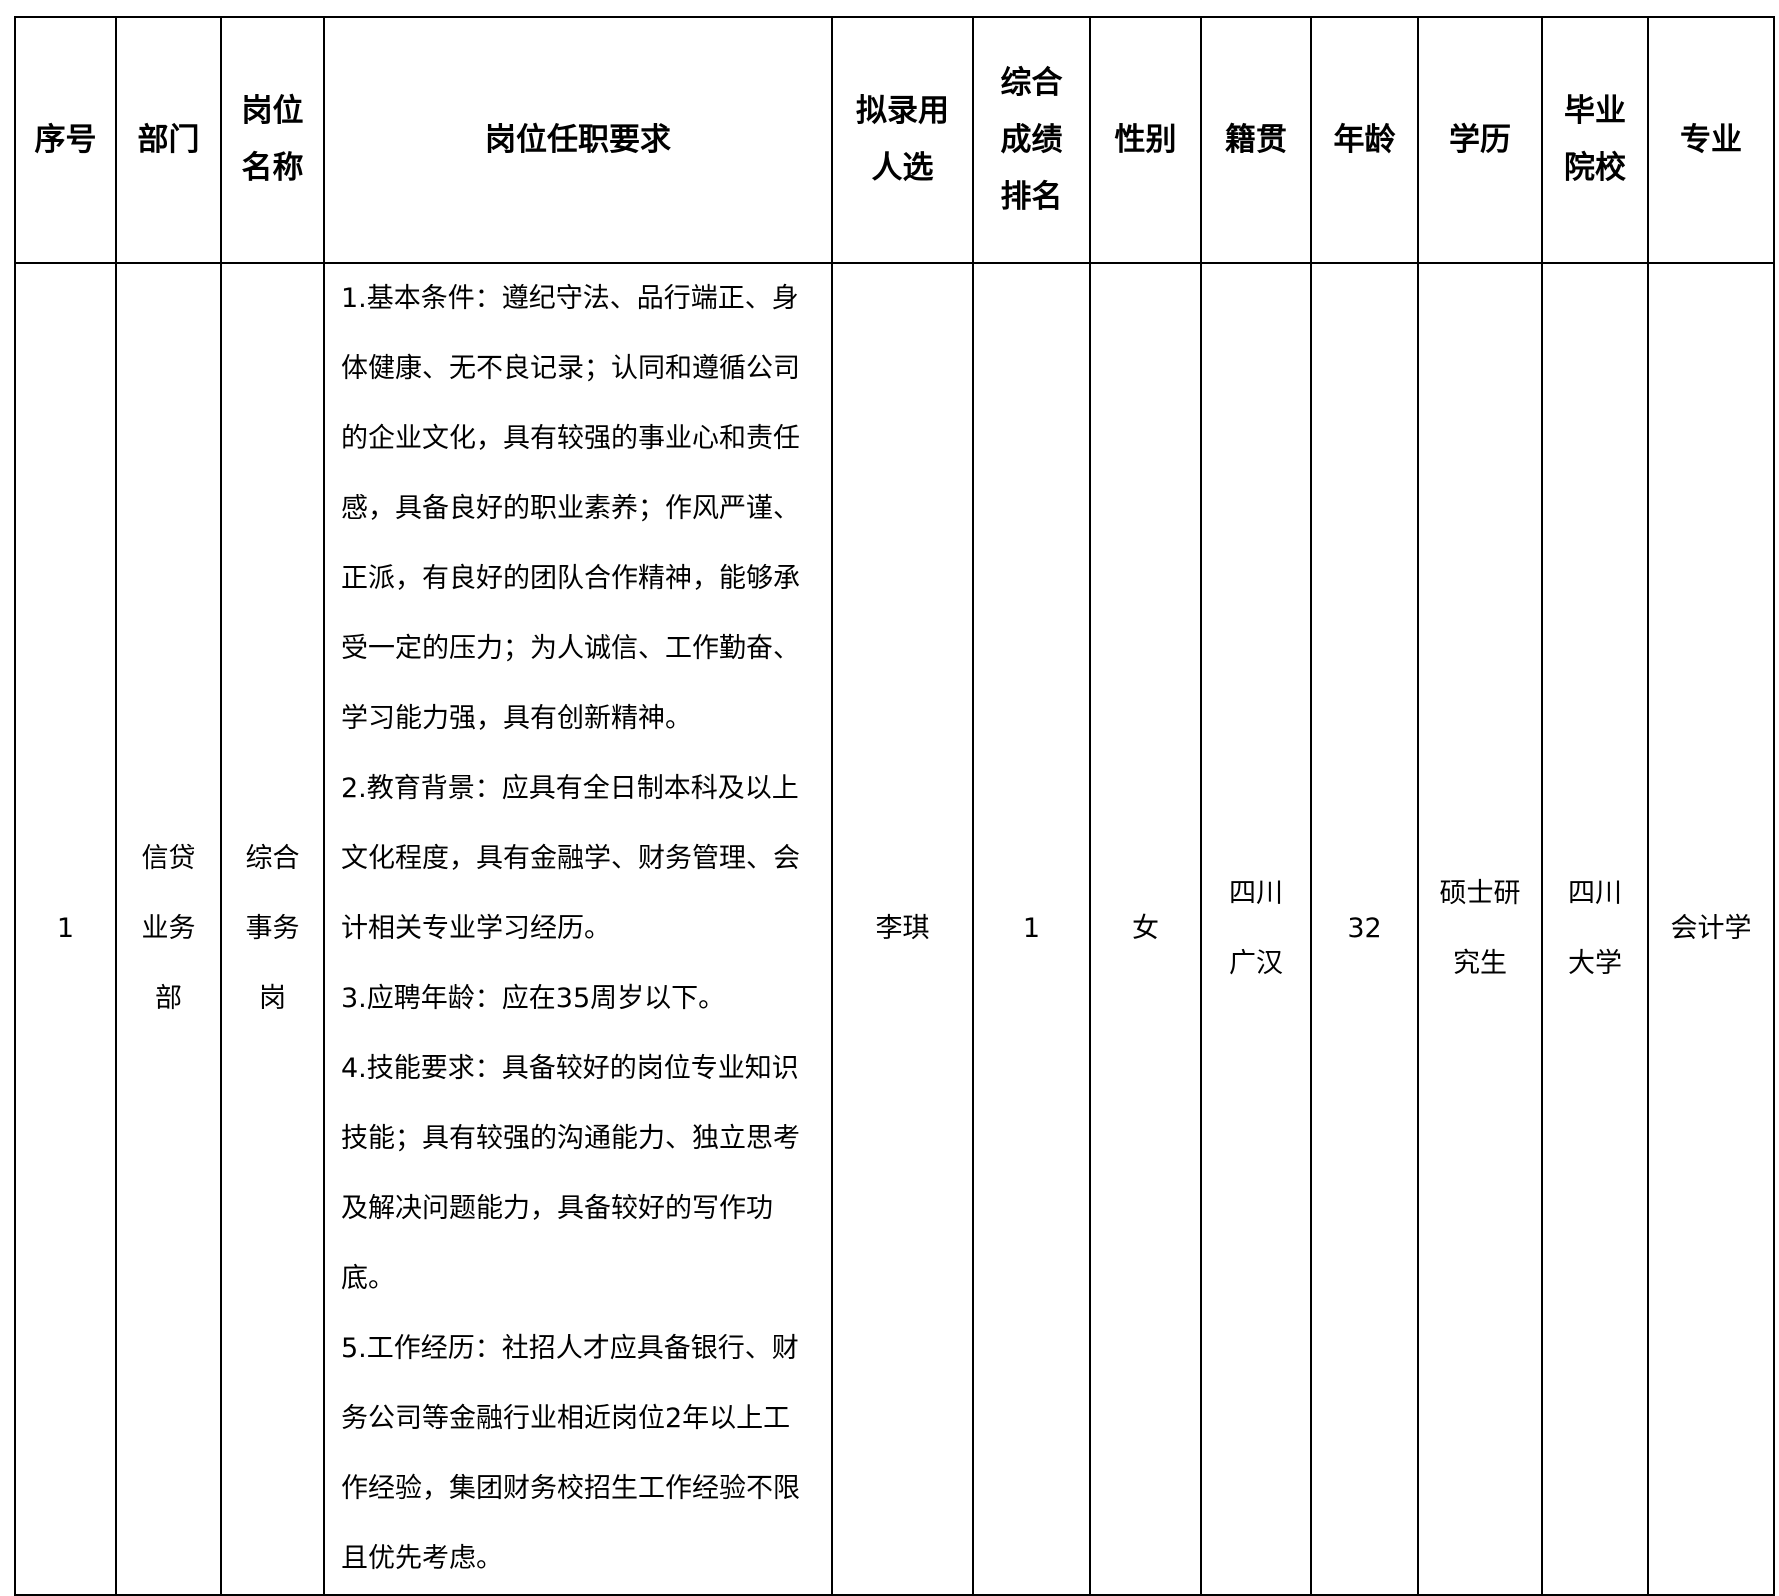 This screenshot has height=1596, width=1779. I want to click on cell-line: 岗, so click(272, 998).